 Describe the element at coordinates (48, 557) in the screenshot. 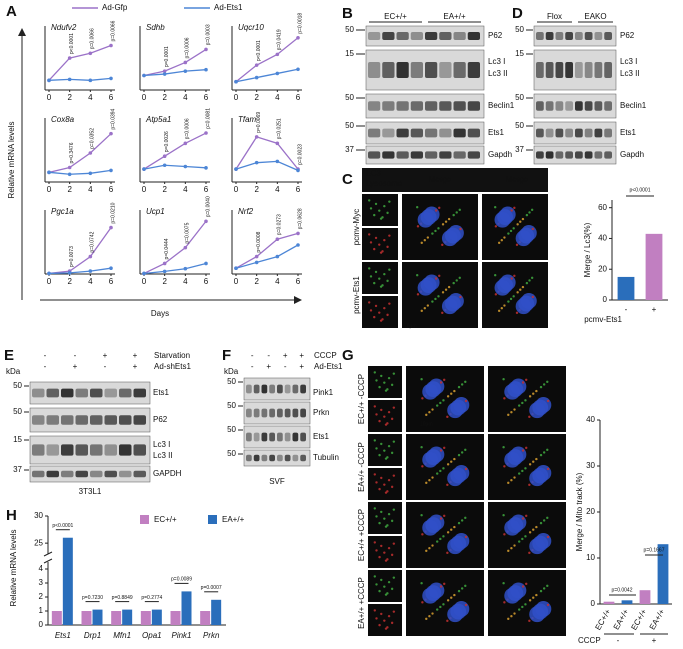

I see `axis-break` at that location.